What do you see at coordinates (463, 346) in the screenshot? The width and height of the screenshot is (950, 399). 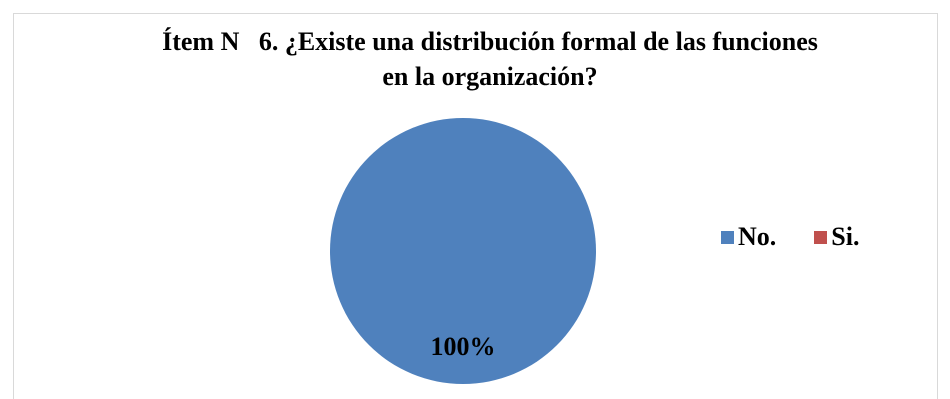 I see `data-label-no: 100%` at bounding box center [463, 346].